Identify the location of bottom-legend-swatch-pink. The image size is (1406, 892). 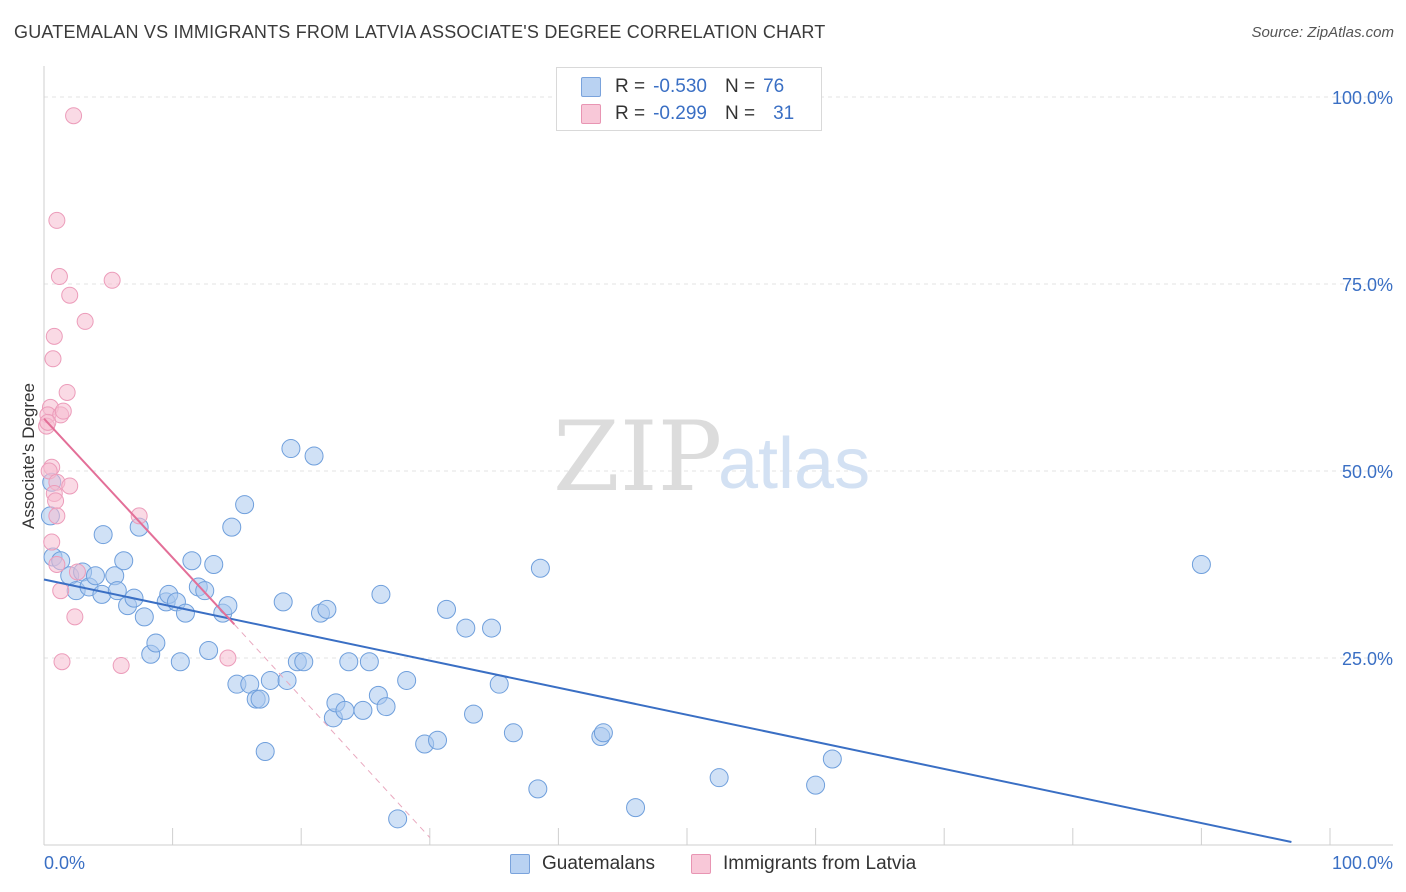
(701, 864).